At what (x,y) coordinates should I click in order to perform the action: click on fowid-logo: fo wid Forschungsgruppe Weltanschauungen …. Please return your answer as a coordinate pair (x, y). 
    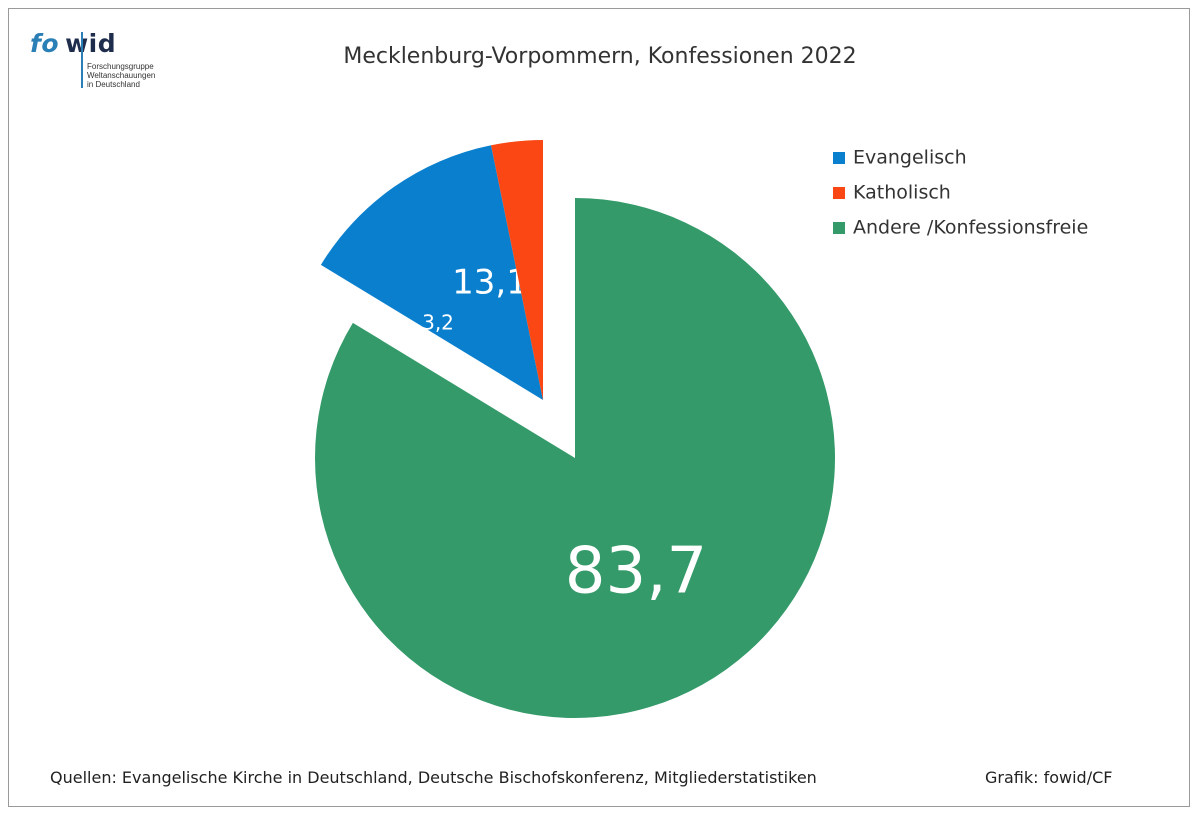
    Looking at the image, I should click on (92, 59).